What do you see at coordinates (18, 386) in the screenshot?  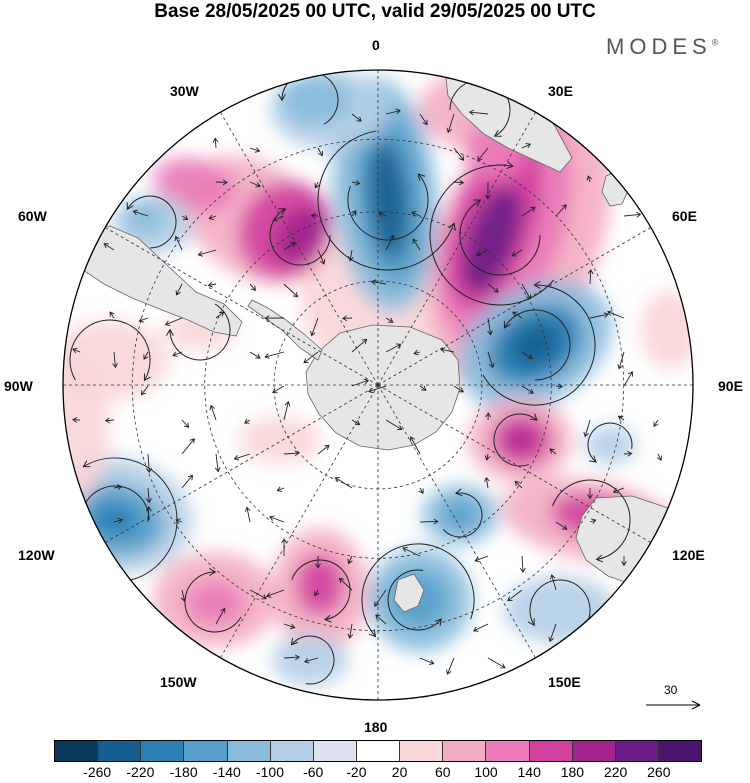 I see `longitude-label: 90W` at bounding box center [18, 386].